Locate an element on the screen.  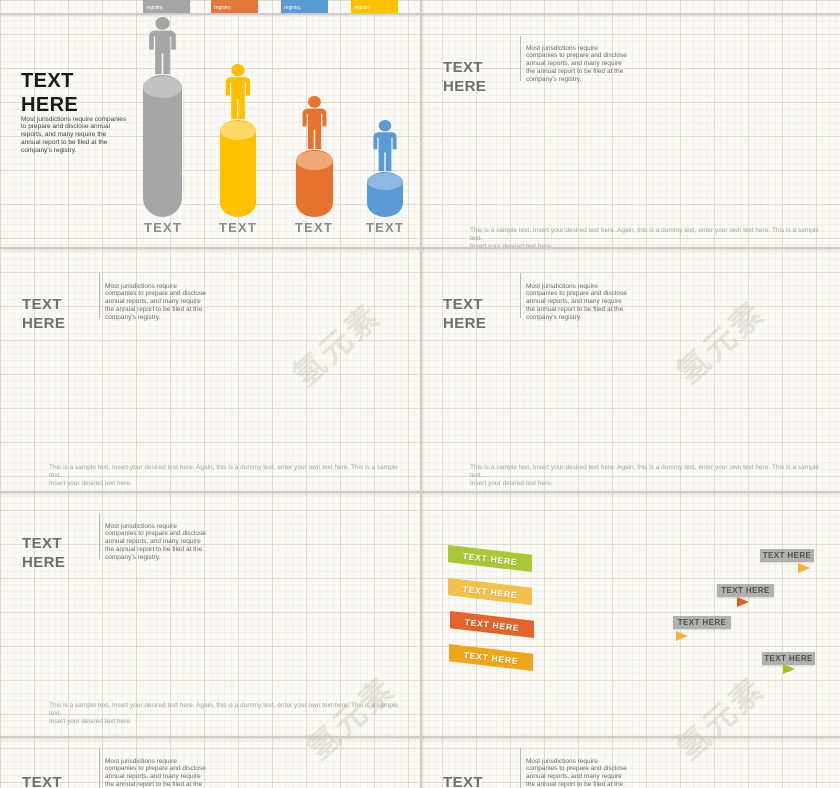
registry-box-orange: registry. is located at coordinates (234, 6).